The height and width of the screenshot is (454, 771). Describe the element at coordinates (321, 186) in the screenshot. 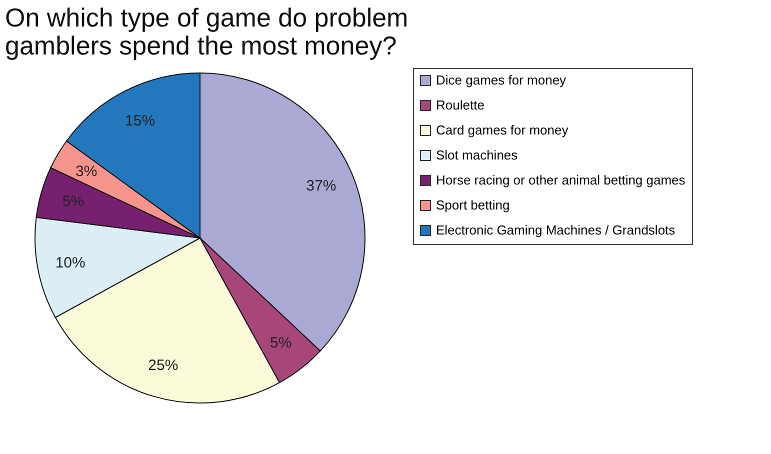

I see `data-label: 37%` at that location.